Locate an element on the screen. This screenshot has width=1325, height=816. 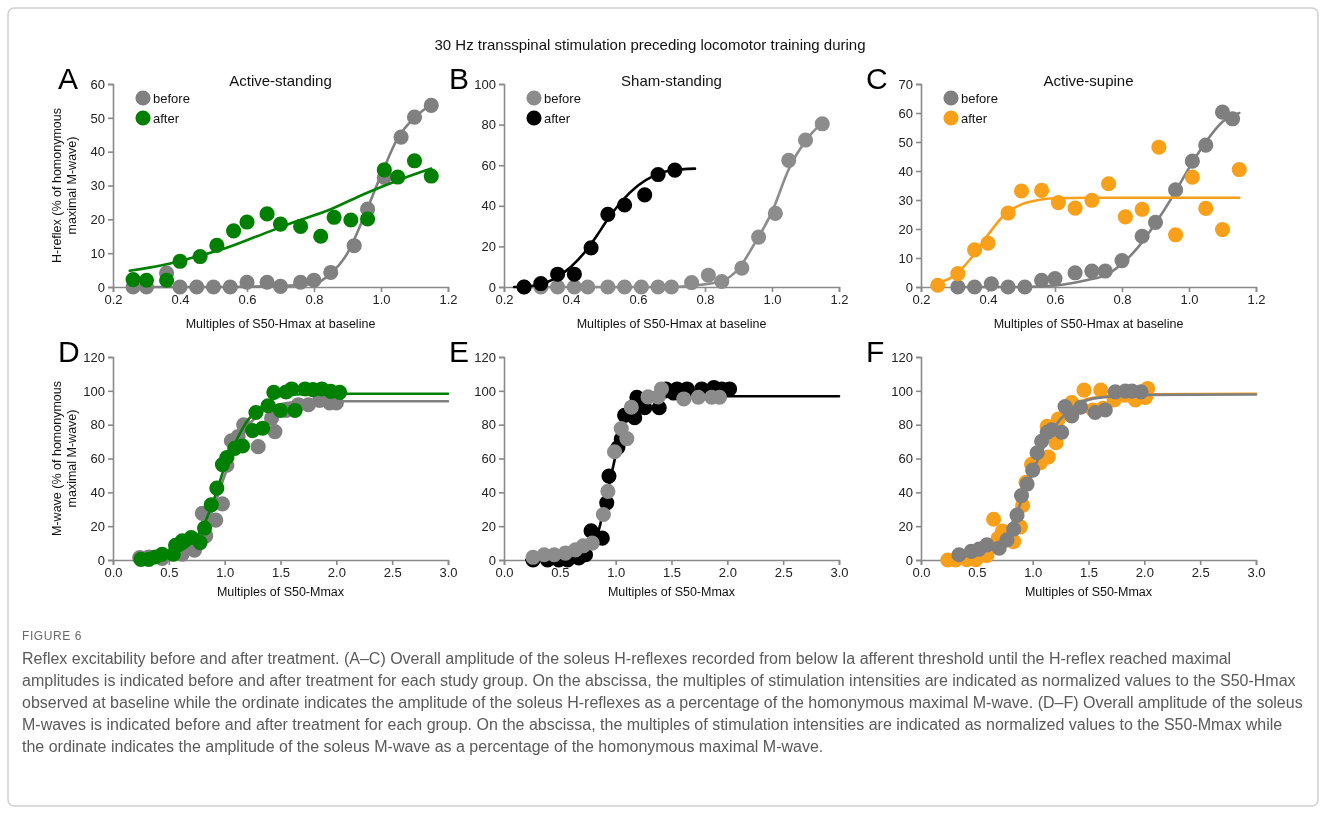
y-tick-label: 70 is located at coordinates (905, 84).